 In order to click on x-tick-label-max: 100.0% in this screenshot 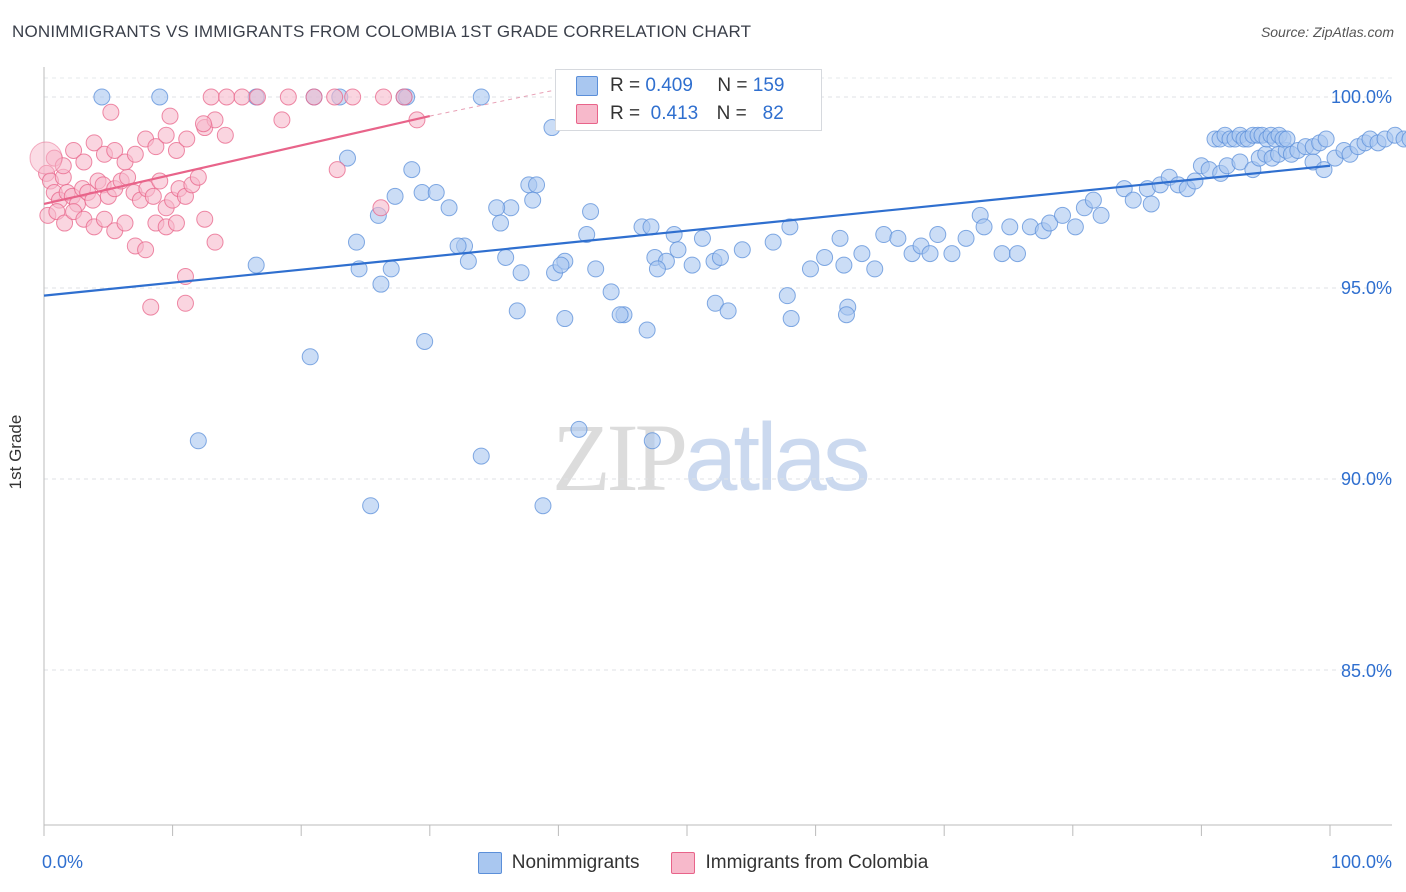, I will do `click(1361, 862)`.